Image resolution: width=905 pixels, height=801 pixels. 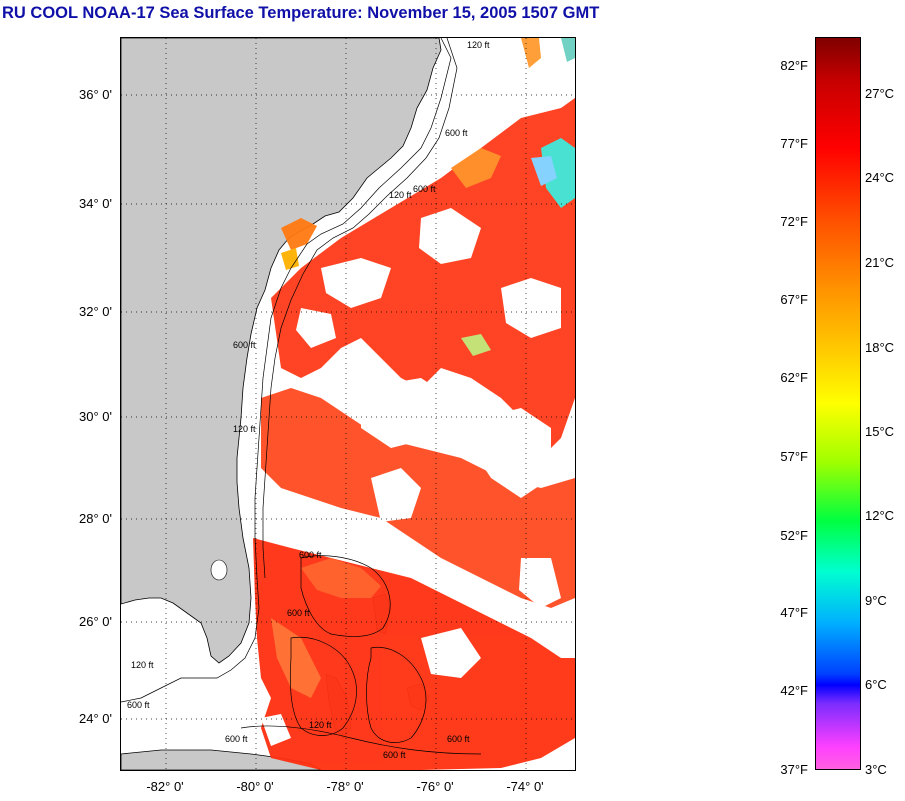 I want to click on colorbar-f-label: 67°F, so click(x=794, y=299).